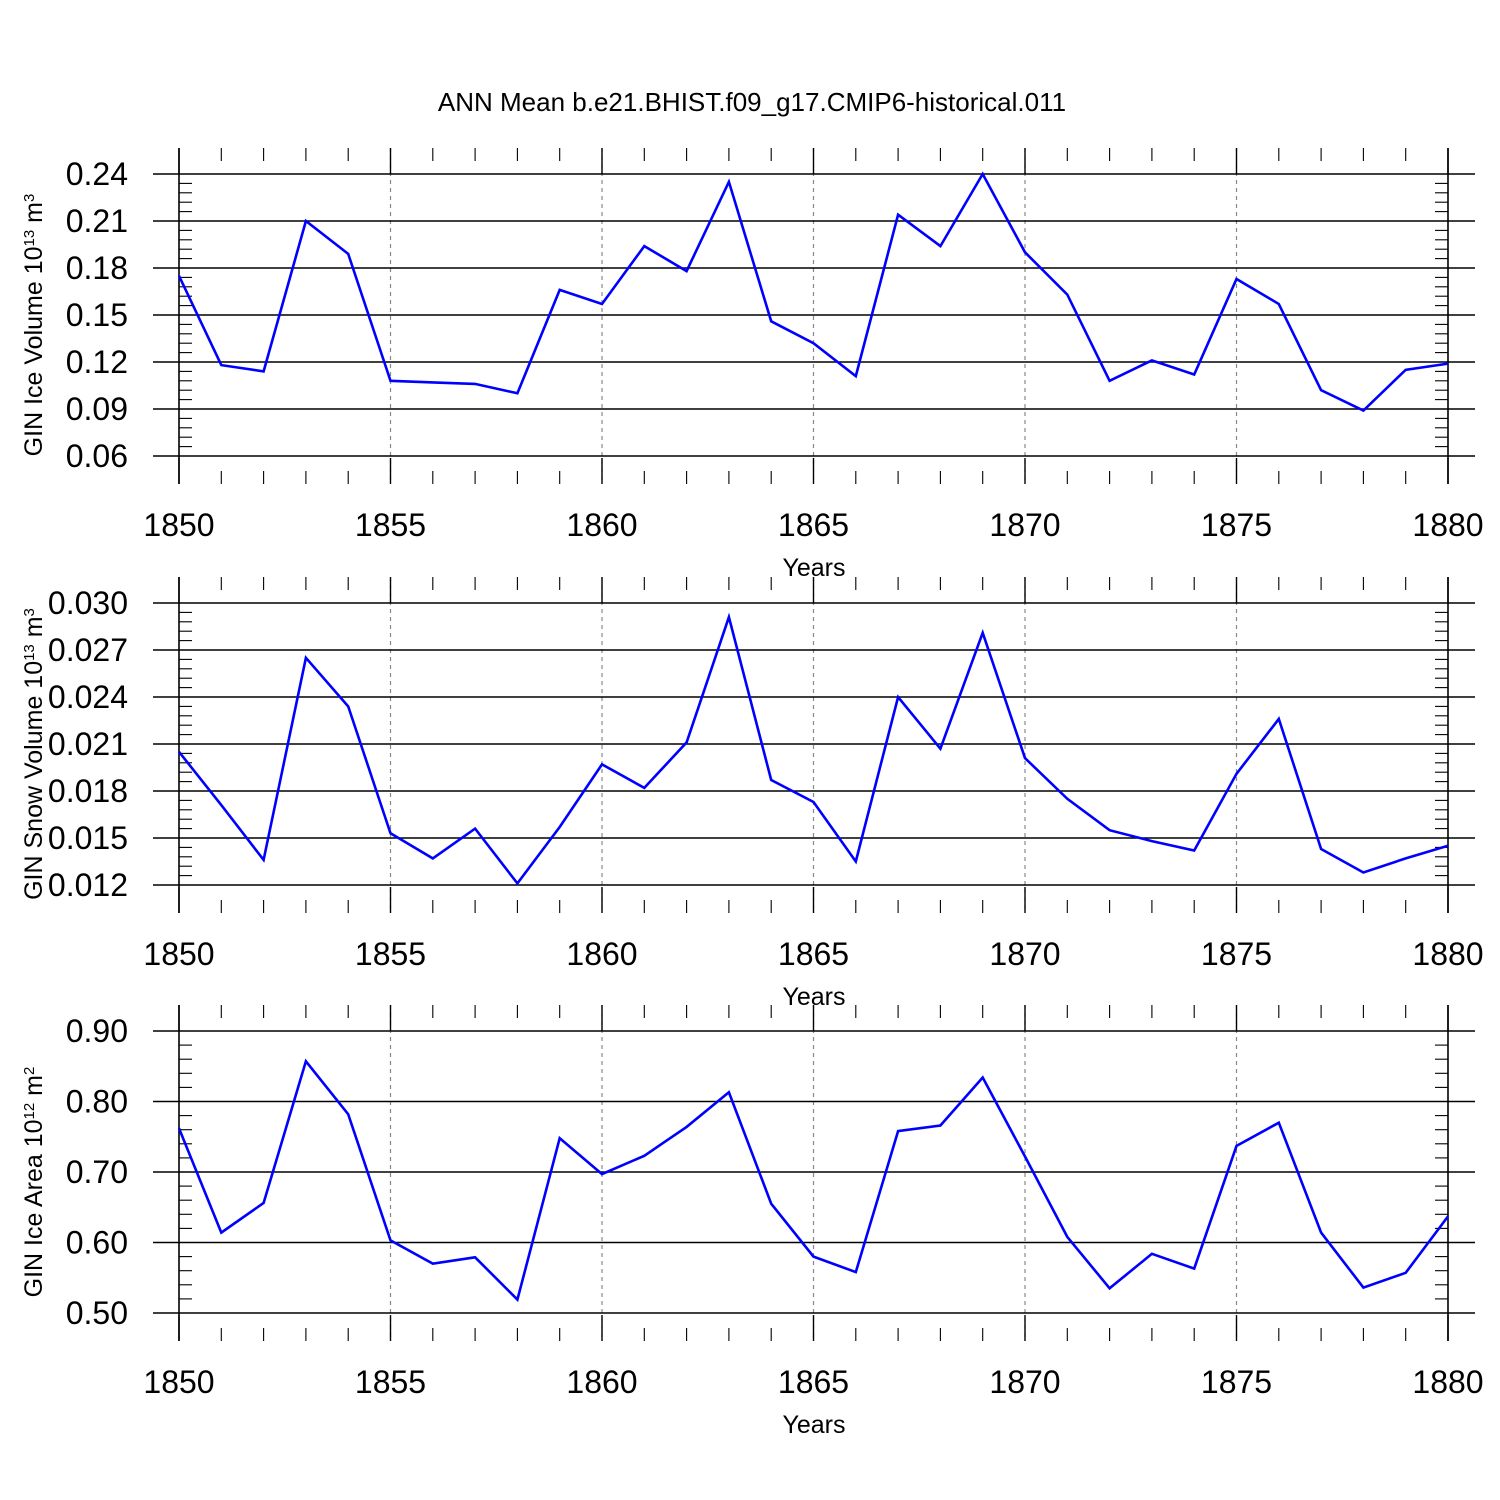 This screenshot has height=1500, width=1500. Describe the element at coordinates (97, 1172) in the screenshot. I see `y-tick-label: 0.70` at that location.